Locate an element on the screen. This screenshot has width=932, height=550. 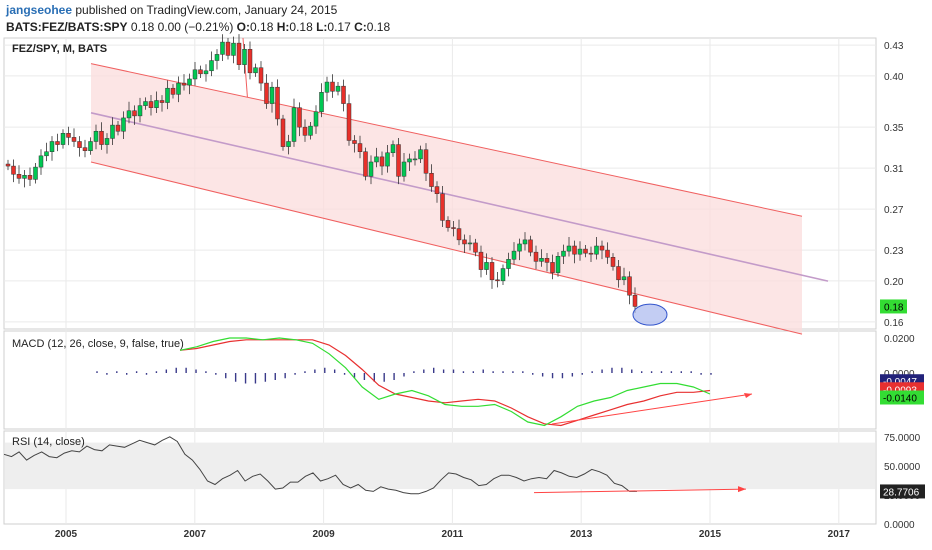
last-price-label: 0.18 is located at coordinates (894, 307).